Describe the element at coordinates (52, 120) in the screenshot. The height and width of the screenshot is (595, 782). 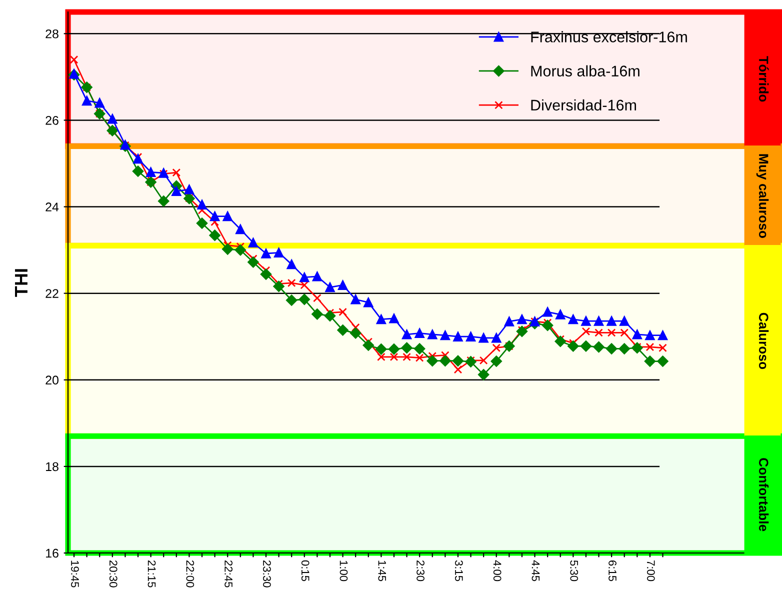
I see `y-tick-label: 26` at that location.